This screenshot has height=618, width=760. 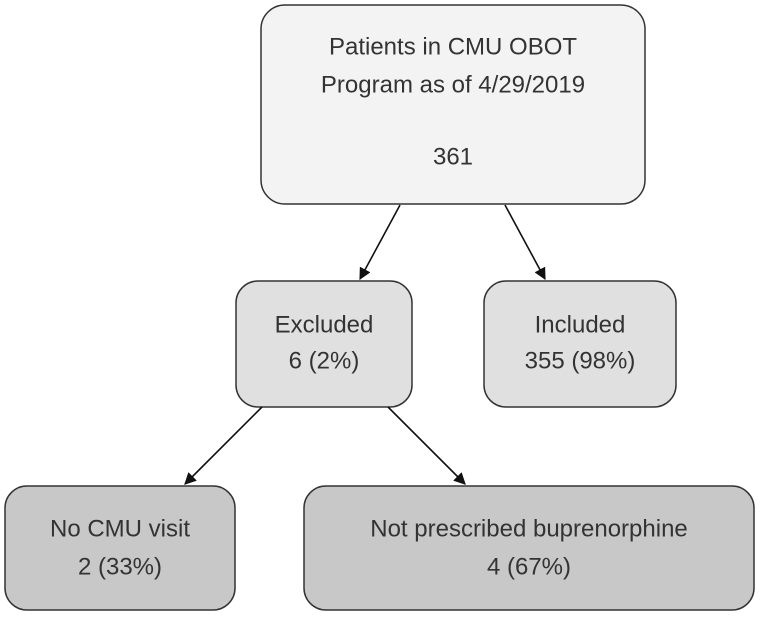 I want to click on node-included: Included 355 (98%), so click(x=580, y=344).